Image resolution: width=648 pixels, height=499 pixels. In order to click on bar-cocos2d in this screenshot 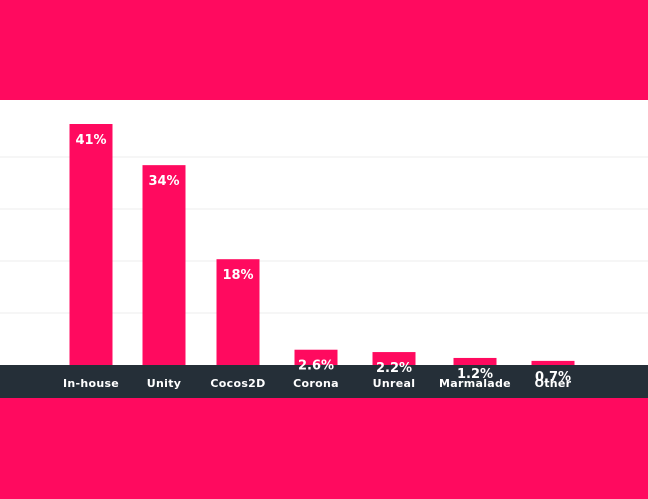, I will do `click(238, 312)`.